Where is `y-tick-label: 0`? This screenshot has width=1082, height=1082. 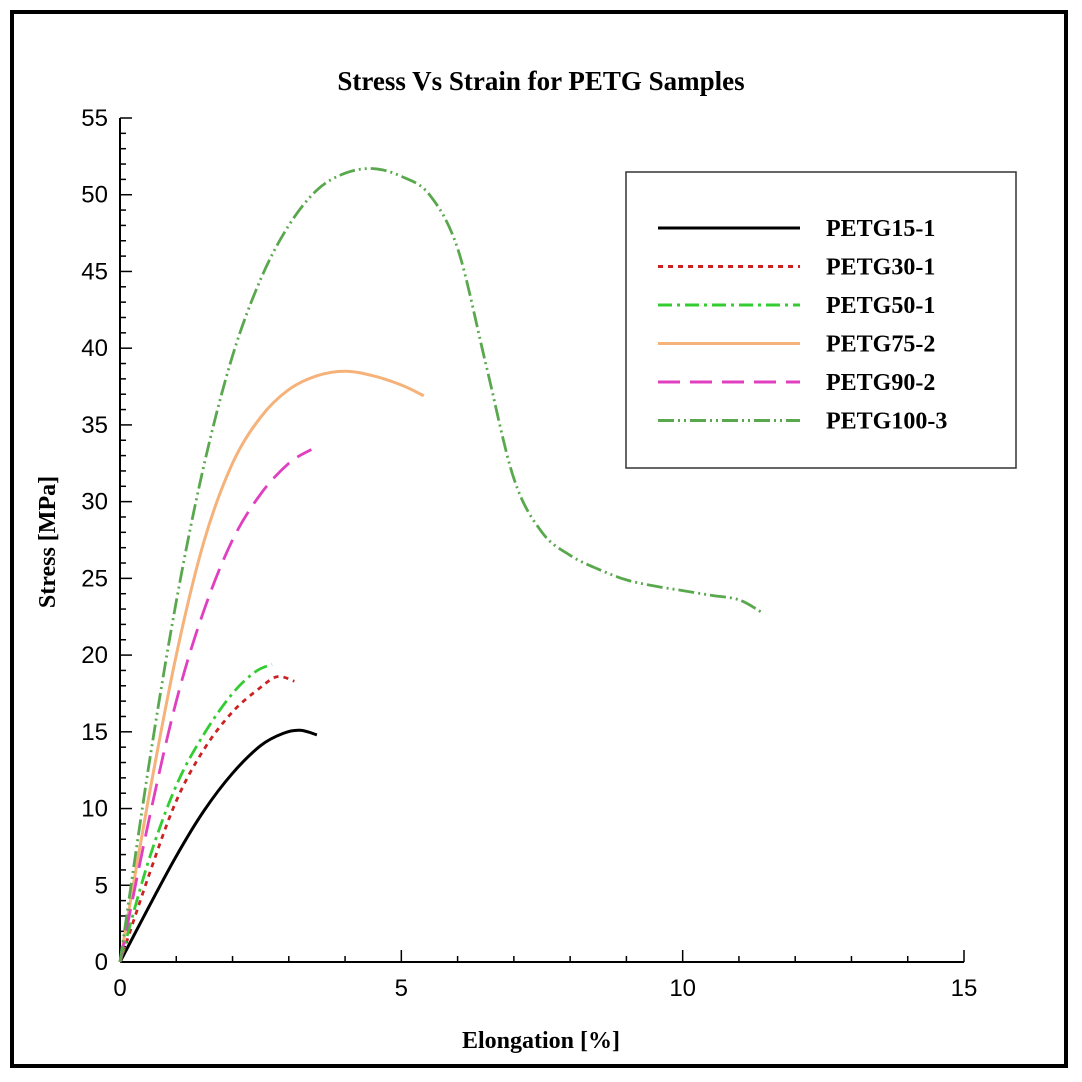
y-tick-label: 0 is located at coordinates (101, 962).